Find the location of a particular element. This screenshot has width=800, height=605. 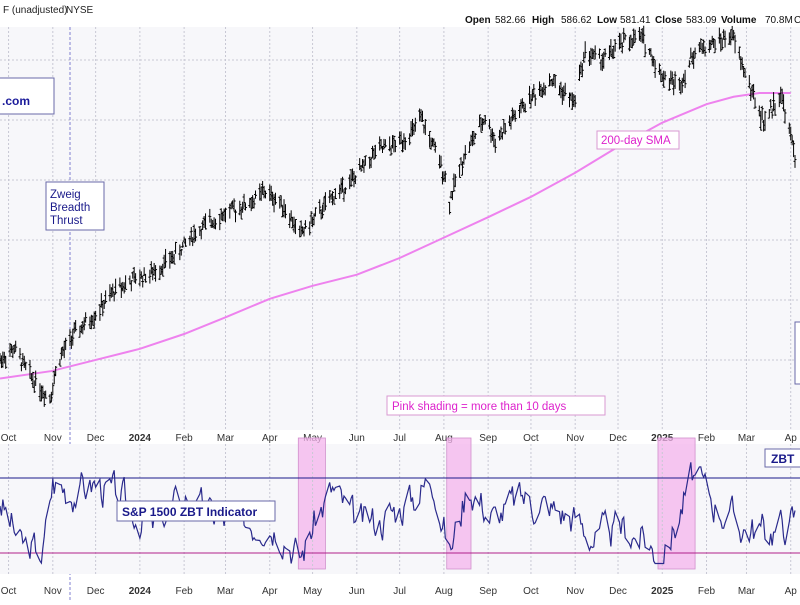

pink-note-box is located at coordinates (496, 405).